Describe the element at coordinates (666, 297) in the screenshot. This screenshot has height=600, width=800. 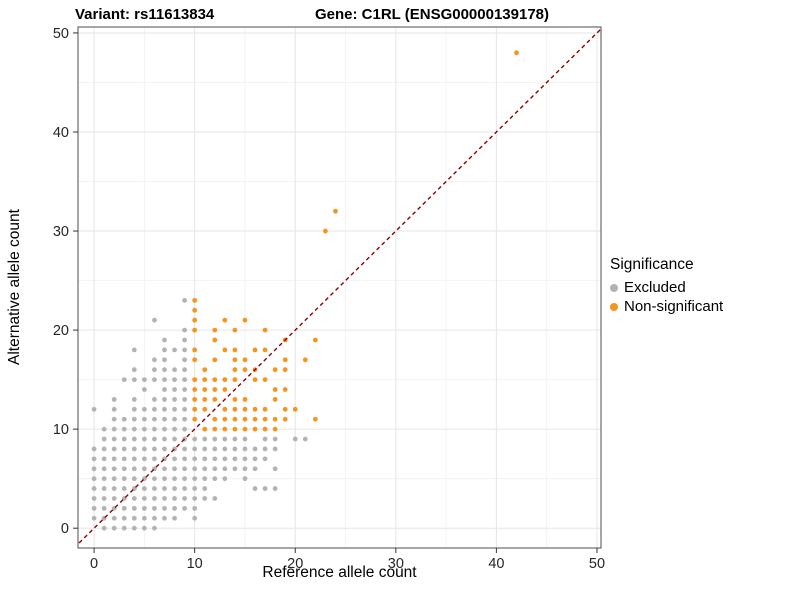
I see `legend-items: Excluded Non-significant` at that location.